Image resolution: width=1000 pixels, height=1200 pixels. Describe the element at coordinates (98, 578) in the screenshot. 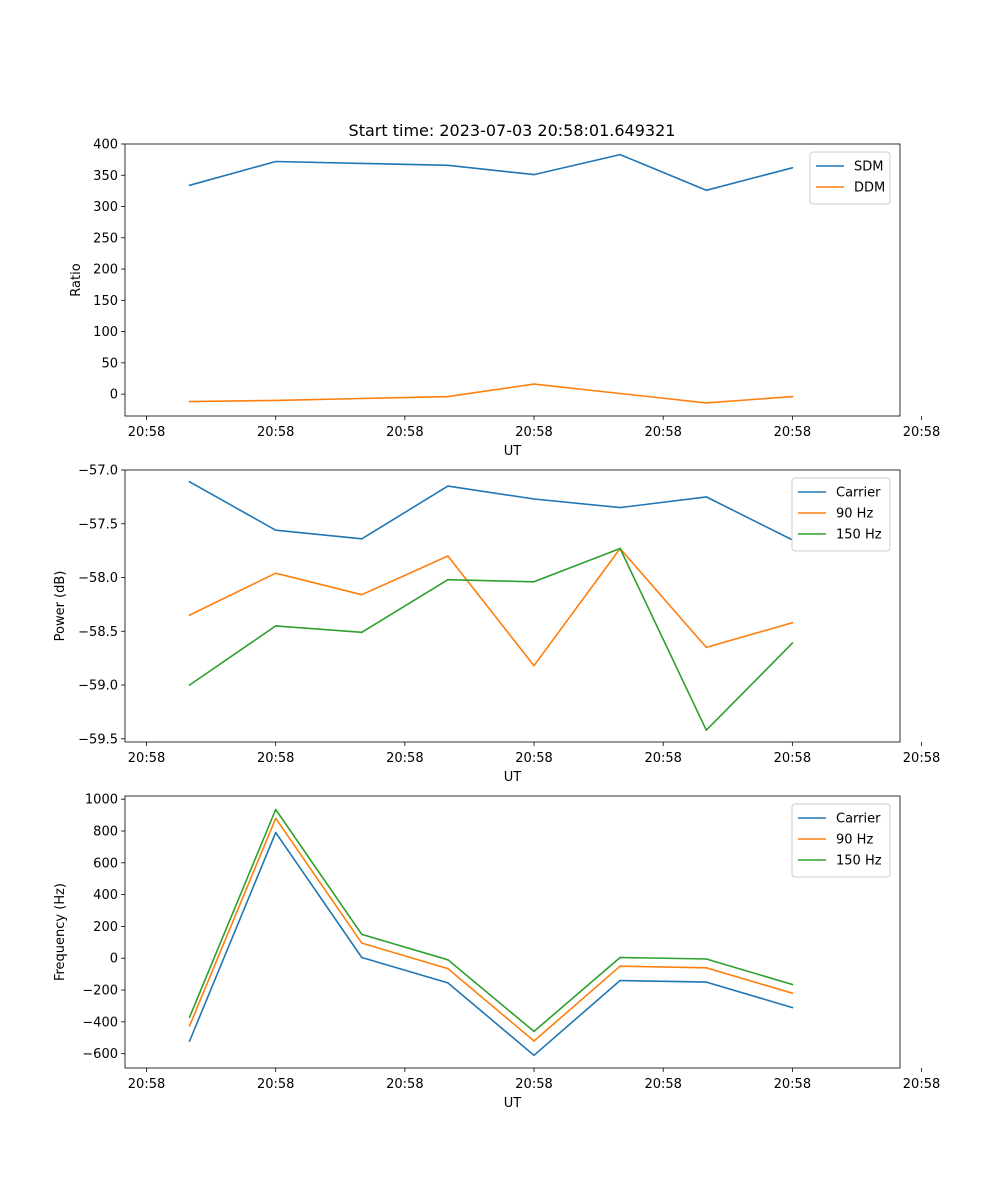

I see `y-tick-label: −58.0` at that location.